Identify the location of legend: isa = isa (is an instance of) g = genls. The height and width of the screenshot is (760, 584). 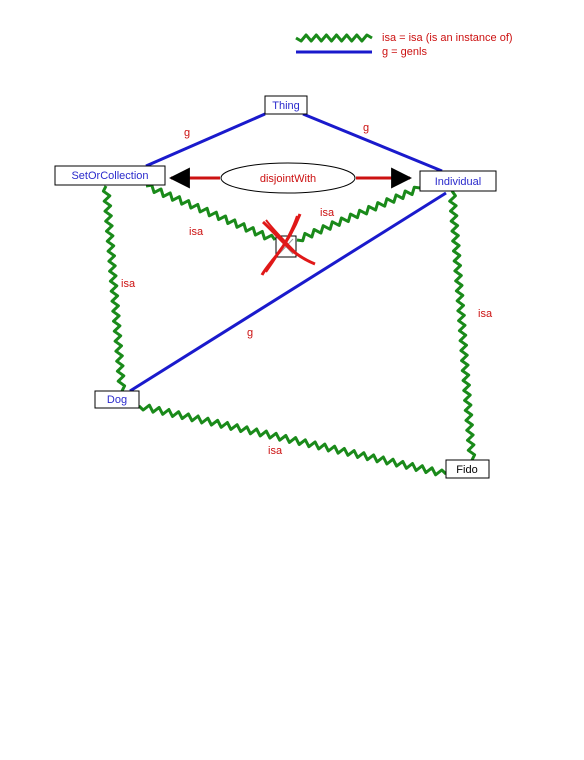
(404, 45).